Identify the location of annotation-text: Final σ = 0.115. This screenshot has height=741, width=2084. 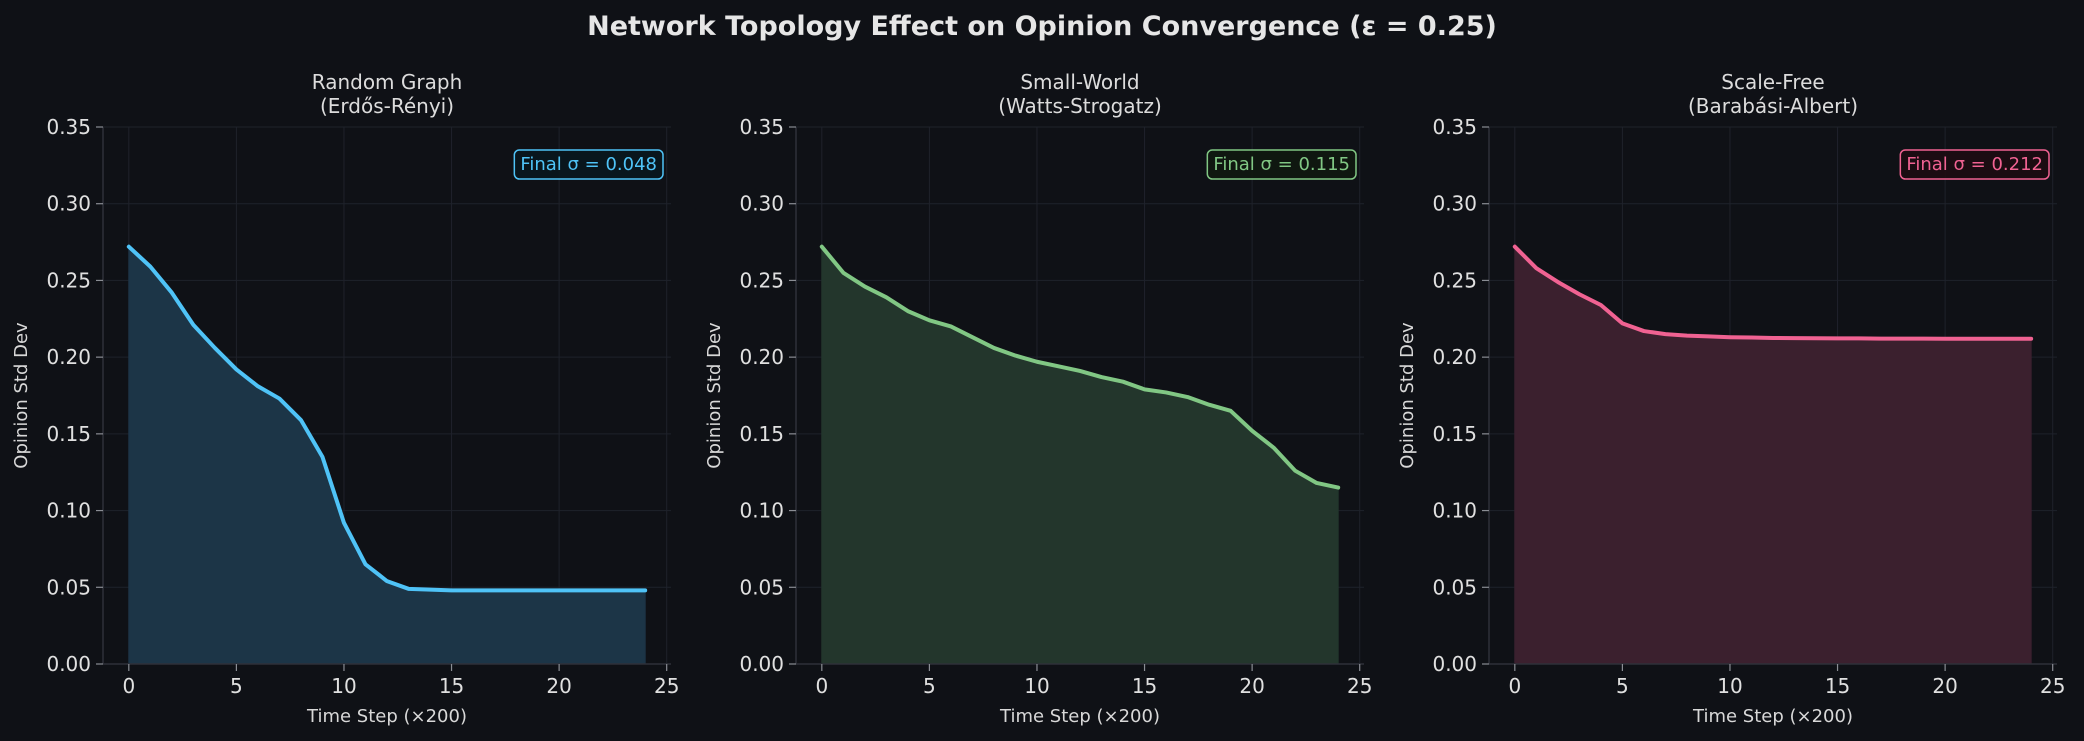
(1281, 164).